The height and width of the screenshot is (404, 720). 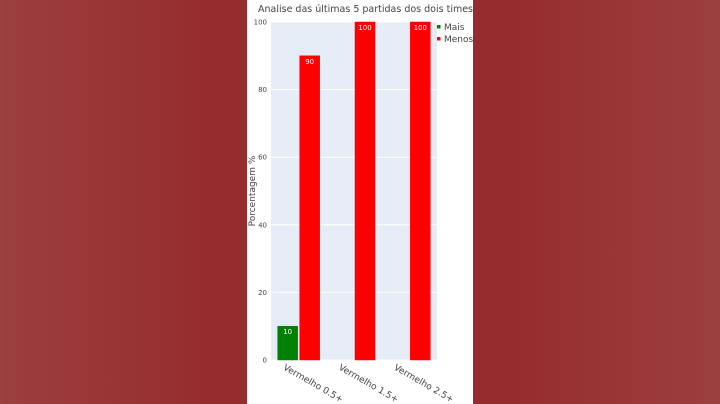 What do you see at coordinates (287, 332) in the screenshot?
I see `bar-value-label: 10` at bounding box center [287, 332].